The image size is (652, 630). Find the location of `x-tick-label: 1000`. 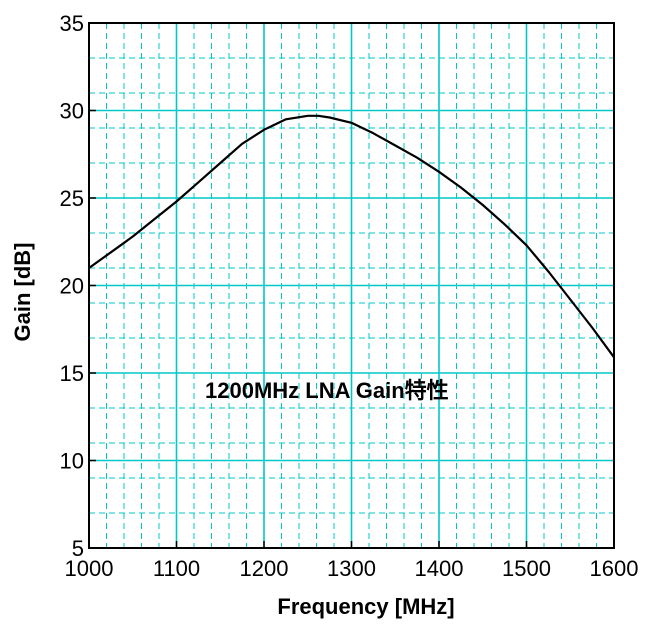

x-tick-label: 1000 is located at coordinates (89, 568).